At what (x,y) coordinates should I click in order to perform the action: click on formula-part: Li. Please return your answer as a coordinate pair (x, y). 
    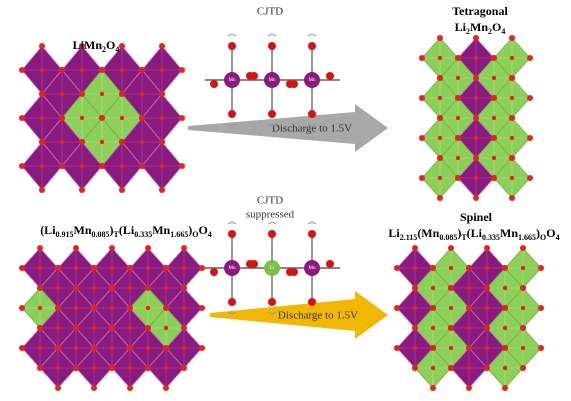
    Looking at the image, I should click on (394, 233).